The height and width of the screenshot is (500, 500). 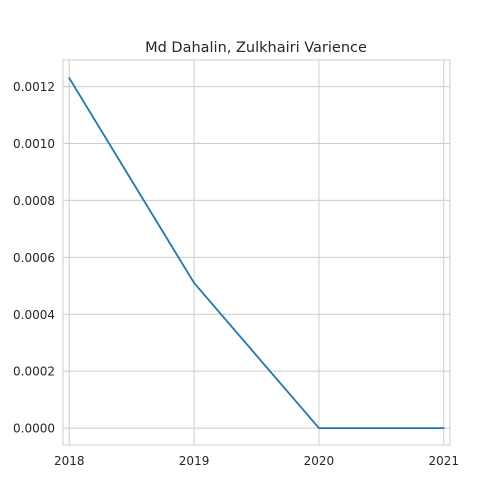 I want to click on y-tick-label: 0.0008, so click(x=34, y=201).